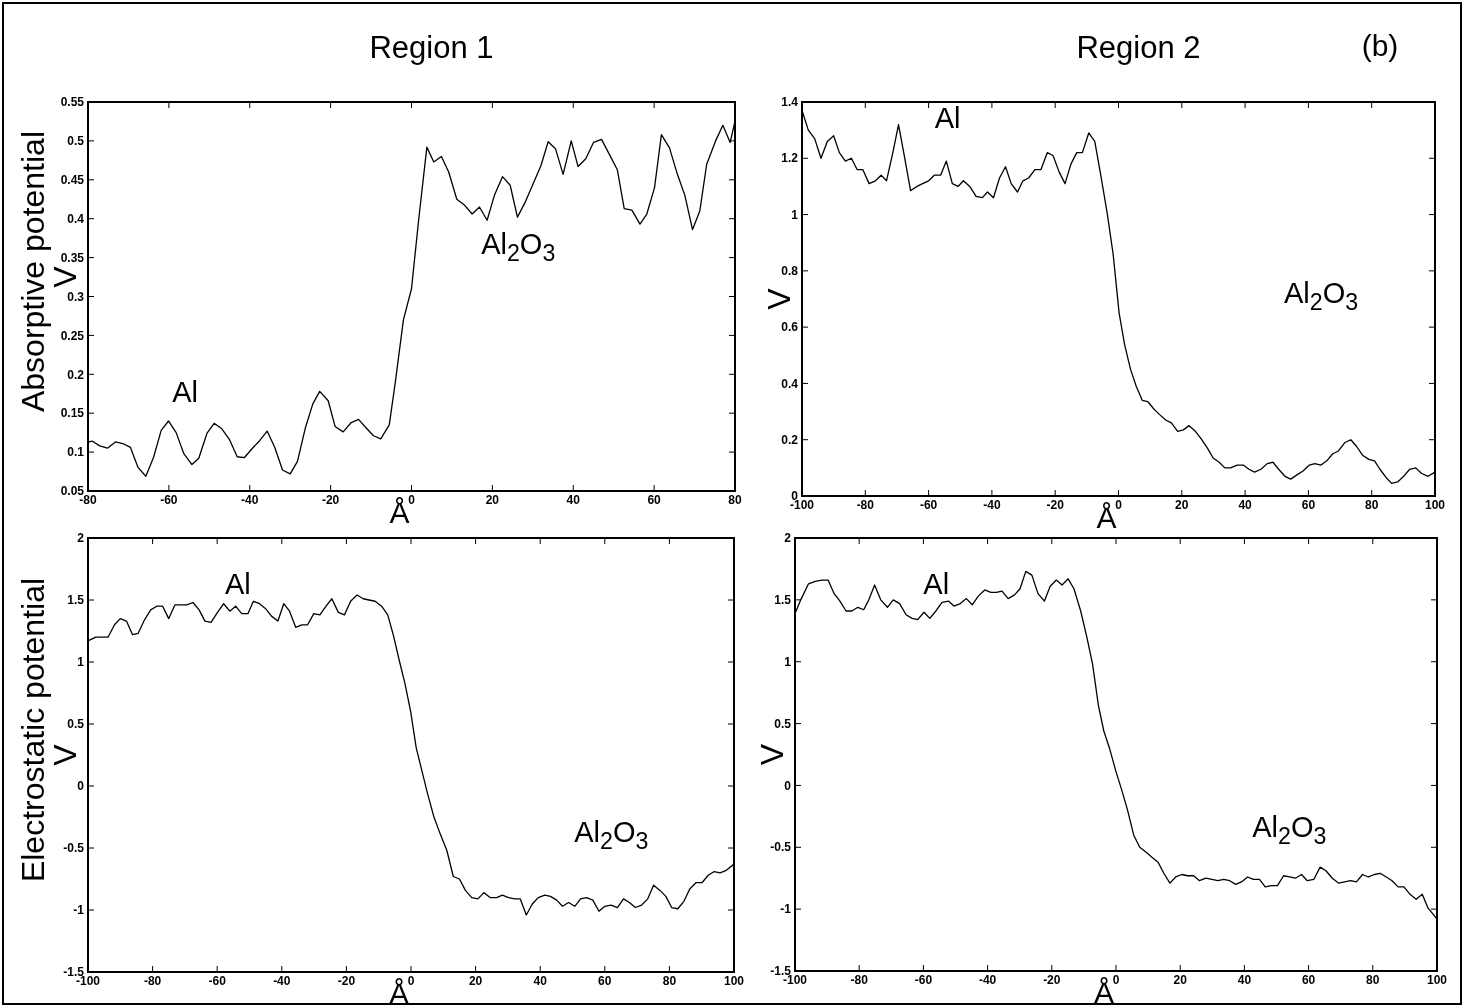 This screenshot has height=1007, width=1464. What do you see at coordinates (72, 491) in the screenshot?
I see `y-tick-label: 0.05` at bounding box center [72, 491].